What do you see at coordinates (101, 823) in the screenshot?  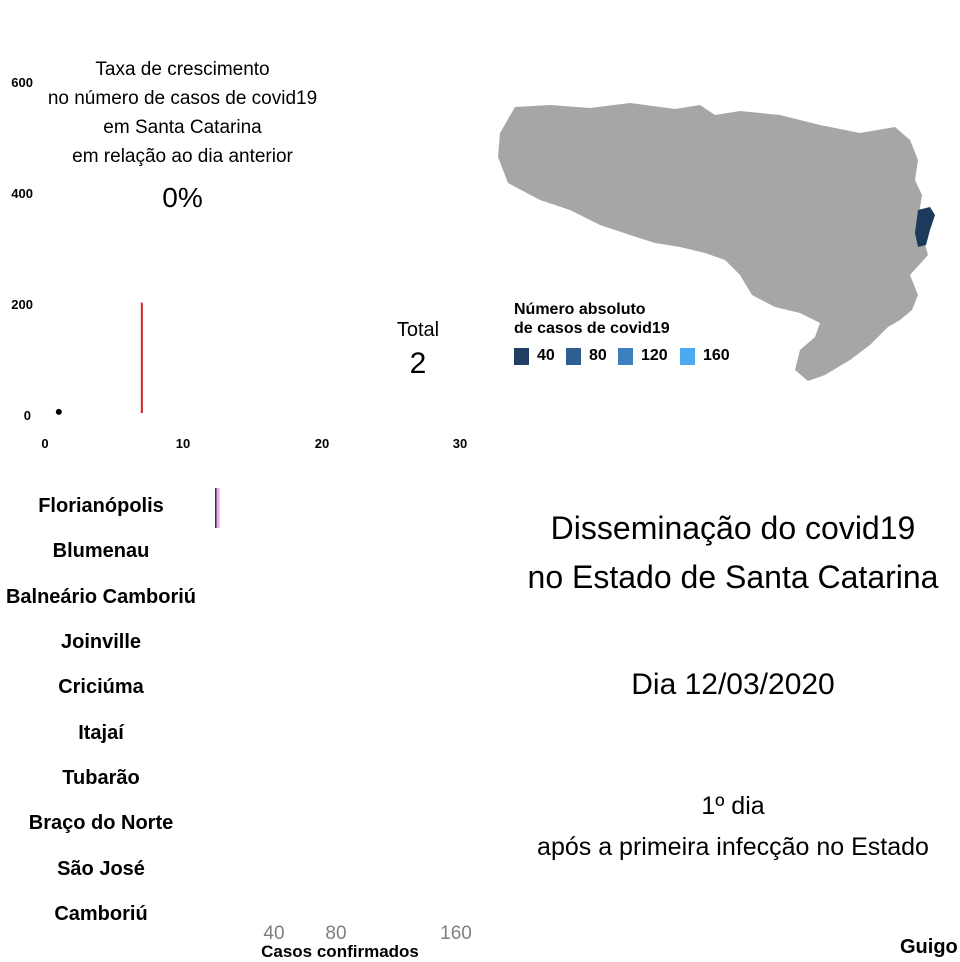 I see `city-label: Braço do Norte` at bounding box center [101, 823].